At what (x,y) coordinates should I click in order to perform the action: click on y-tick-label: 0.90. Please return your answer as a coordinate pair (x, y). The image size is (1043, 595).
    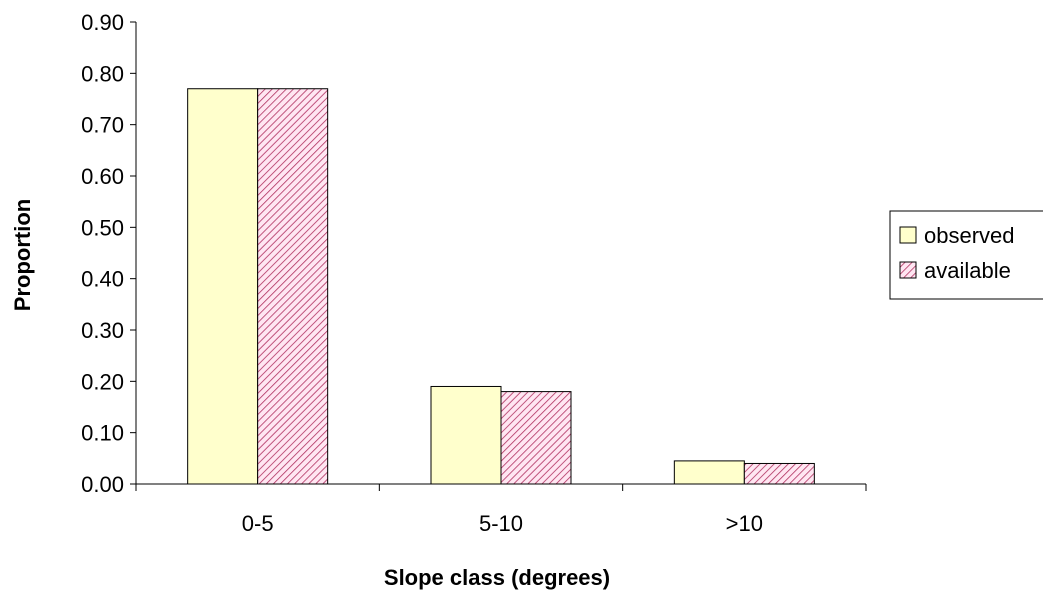
    Looking at the image, I should click on (102, 22).